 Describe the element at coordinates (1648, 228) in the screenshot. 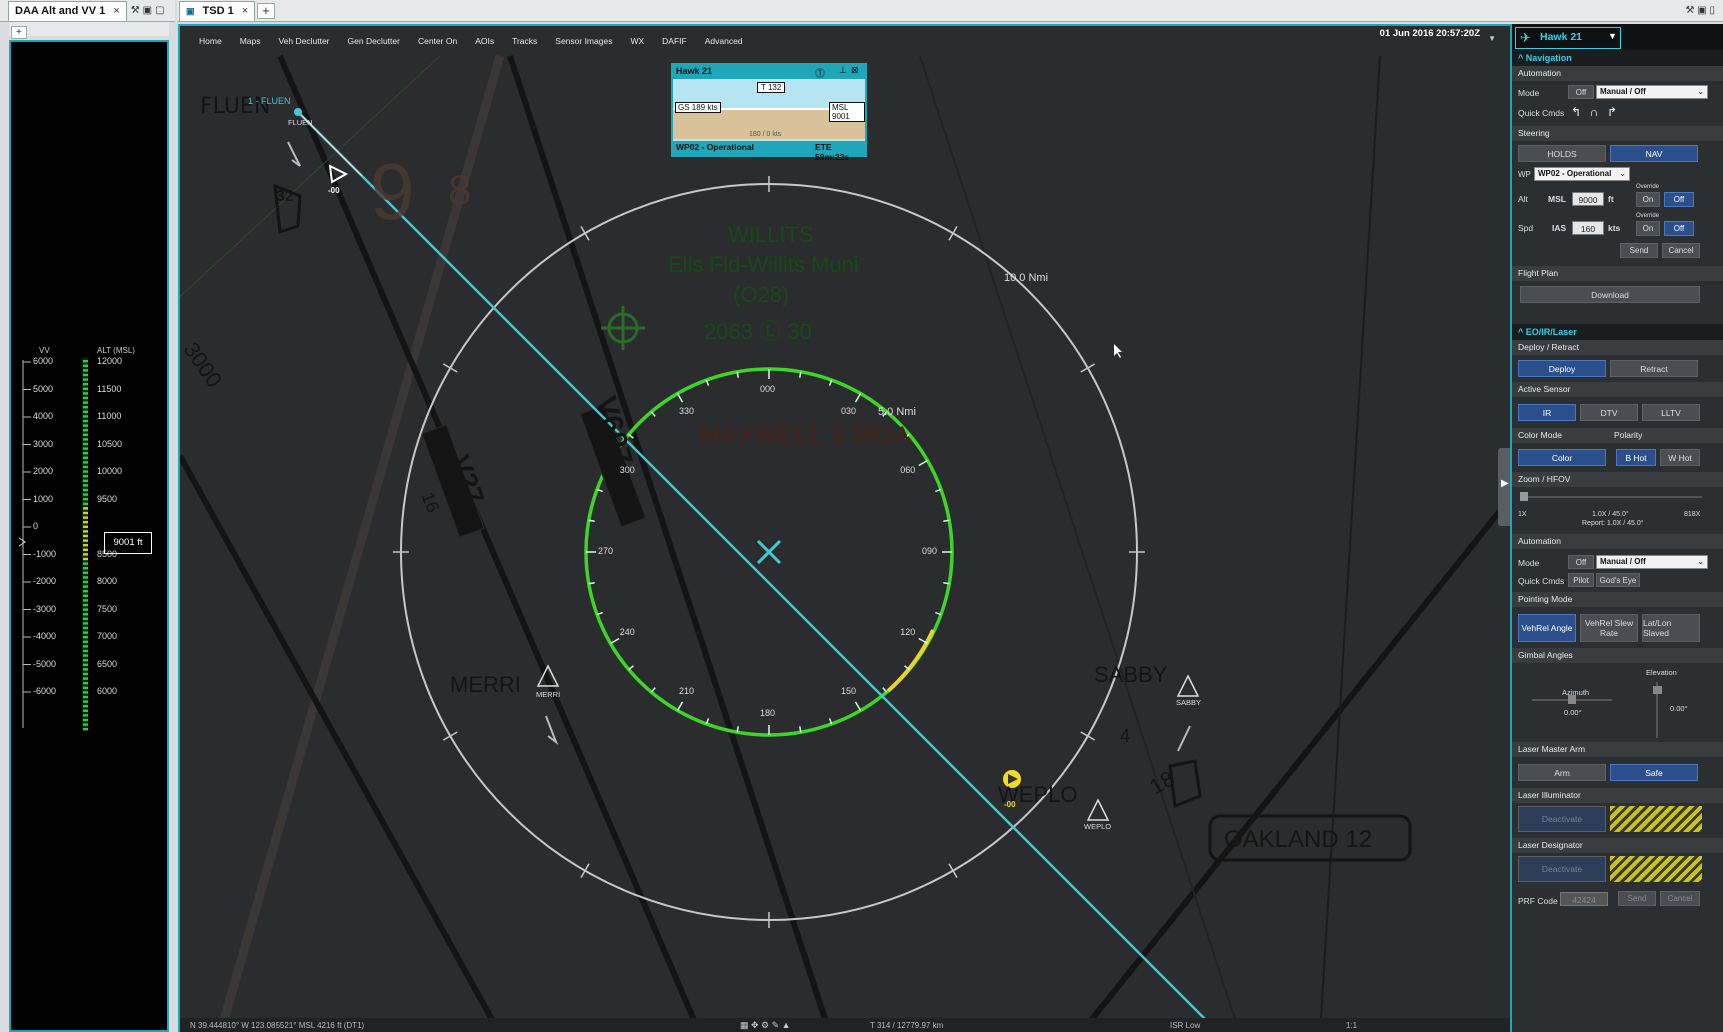

I see `spd-override-on-button: On` at that location.